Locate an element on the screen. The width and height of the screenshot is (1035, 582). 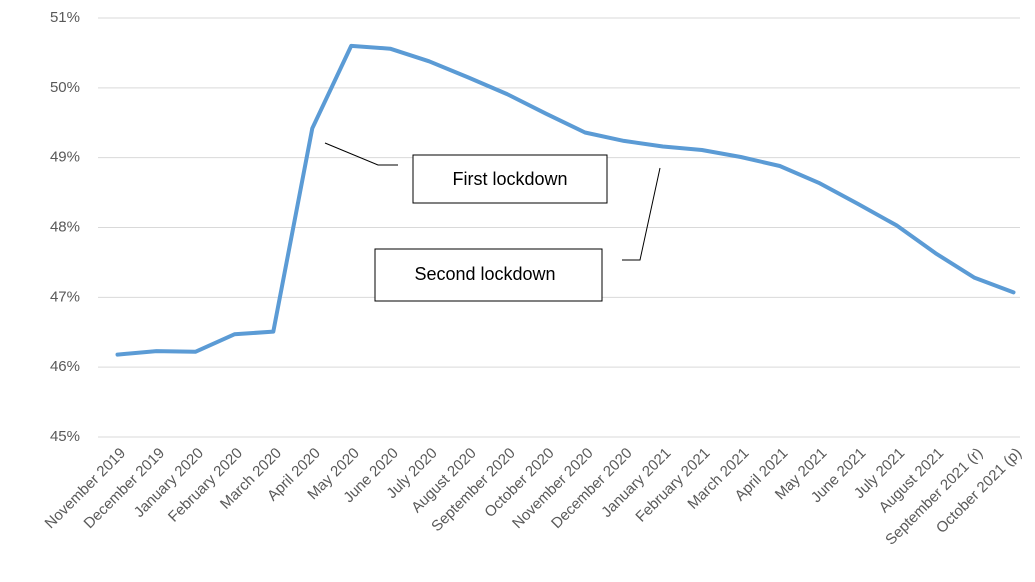
y-tick-label: 50% is located at coordinates (65, 87).